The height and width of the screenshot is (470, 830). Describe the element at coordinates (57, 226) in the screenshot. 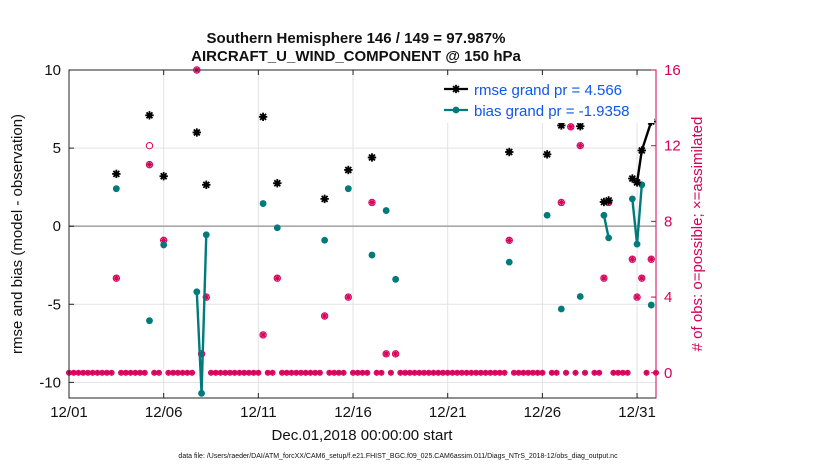

I see `y-tick-label: 0` at that location.